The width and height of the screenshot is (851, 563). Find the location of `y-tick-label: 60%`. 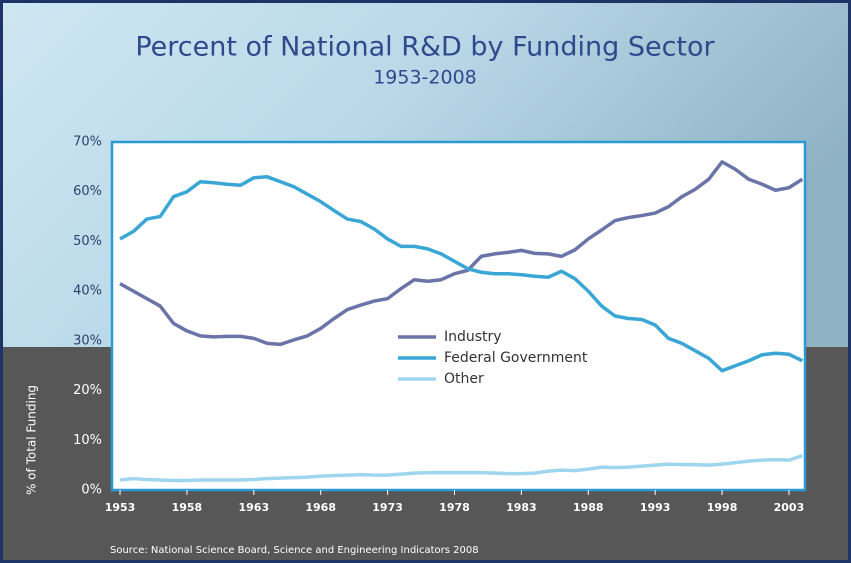

y-tick-label: 60% is located at coordinates (87, 191).